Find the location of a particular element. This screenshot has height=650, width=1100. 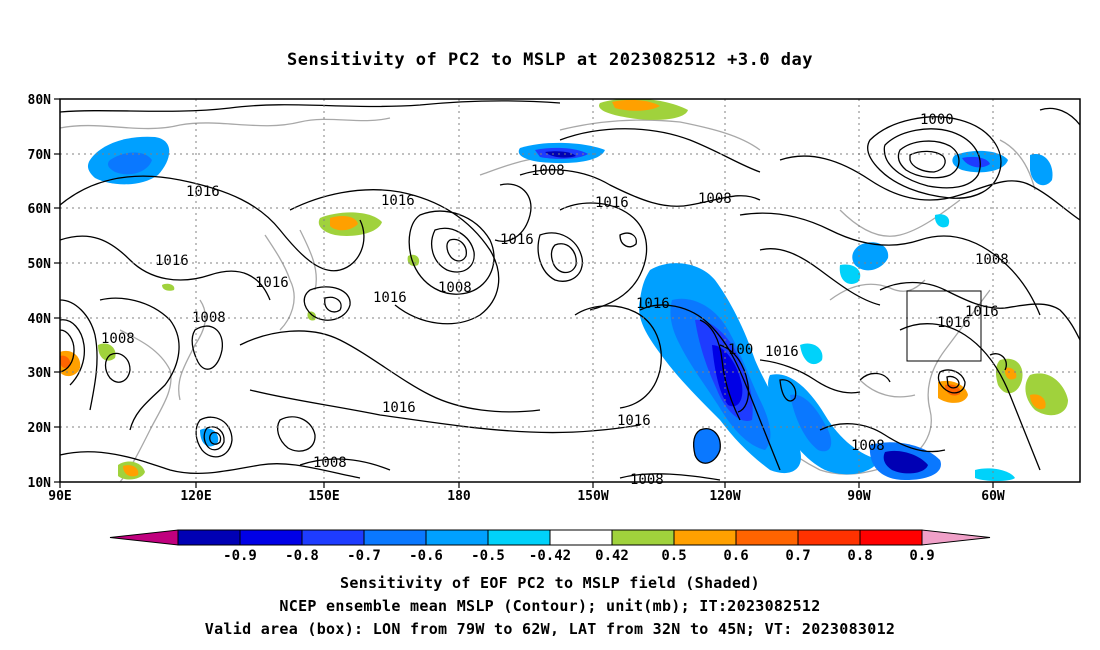

colorbar-label: 0.7 is located at coordinates (797, 556).